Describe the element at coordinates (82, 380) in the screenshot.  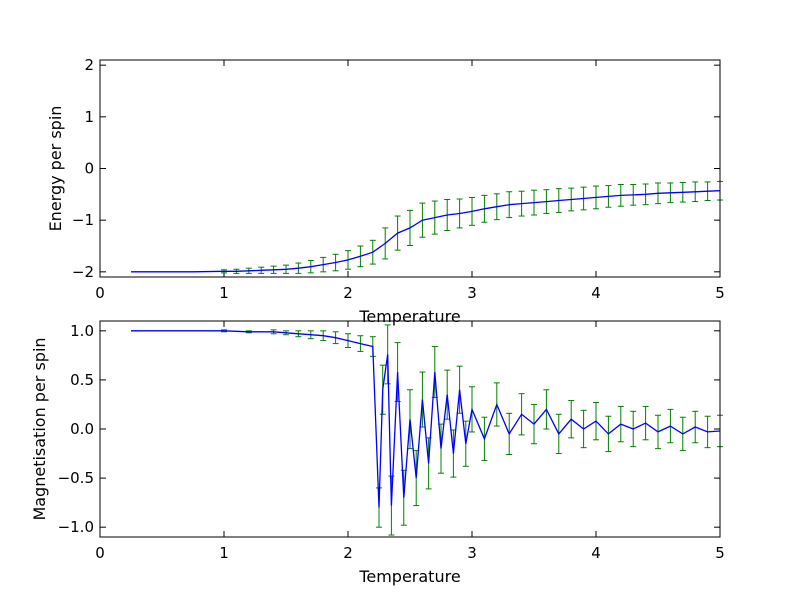
I see `magnetisation-y-tick-label: 0.5` at that location.